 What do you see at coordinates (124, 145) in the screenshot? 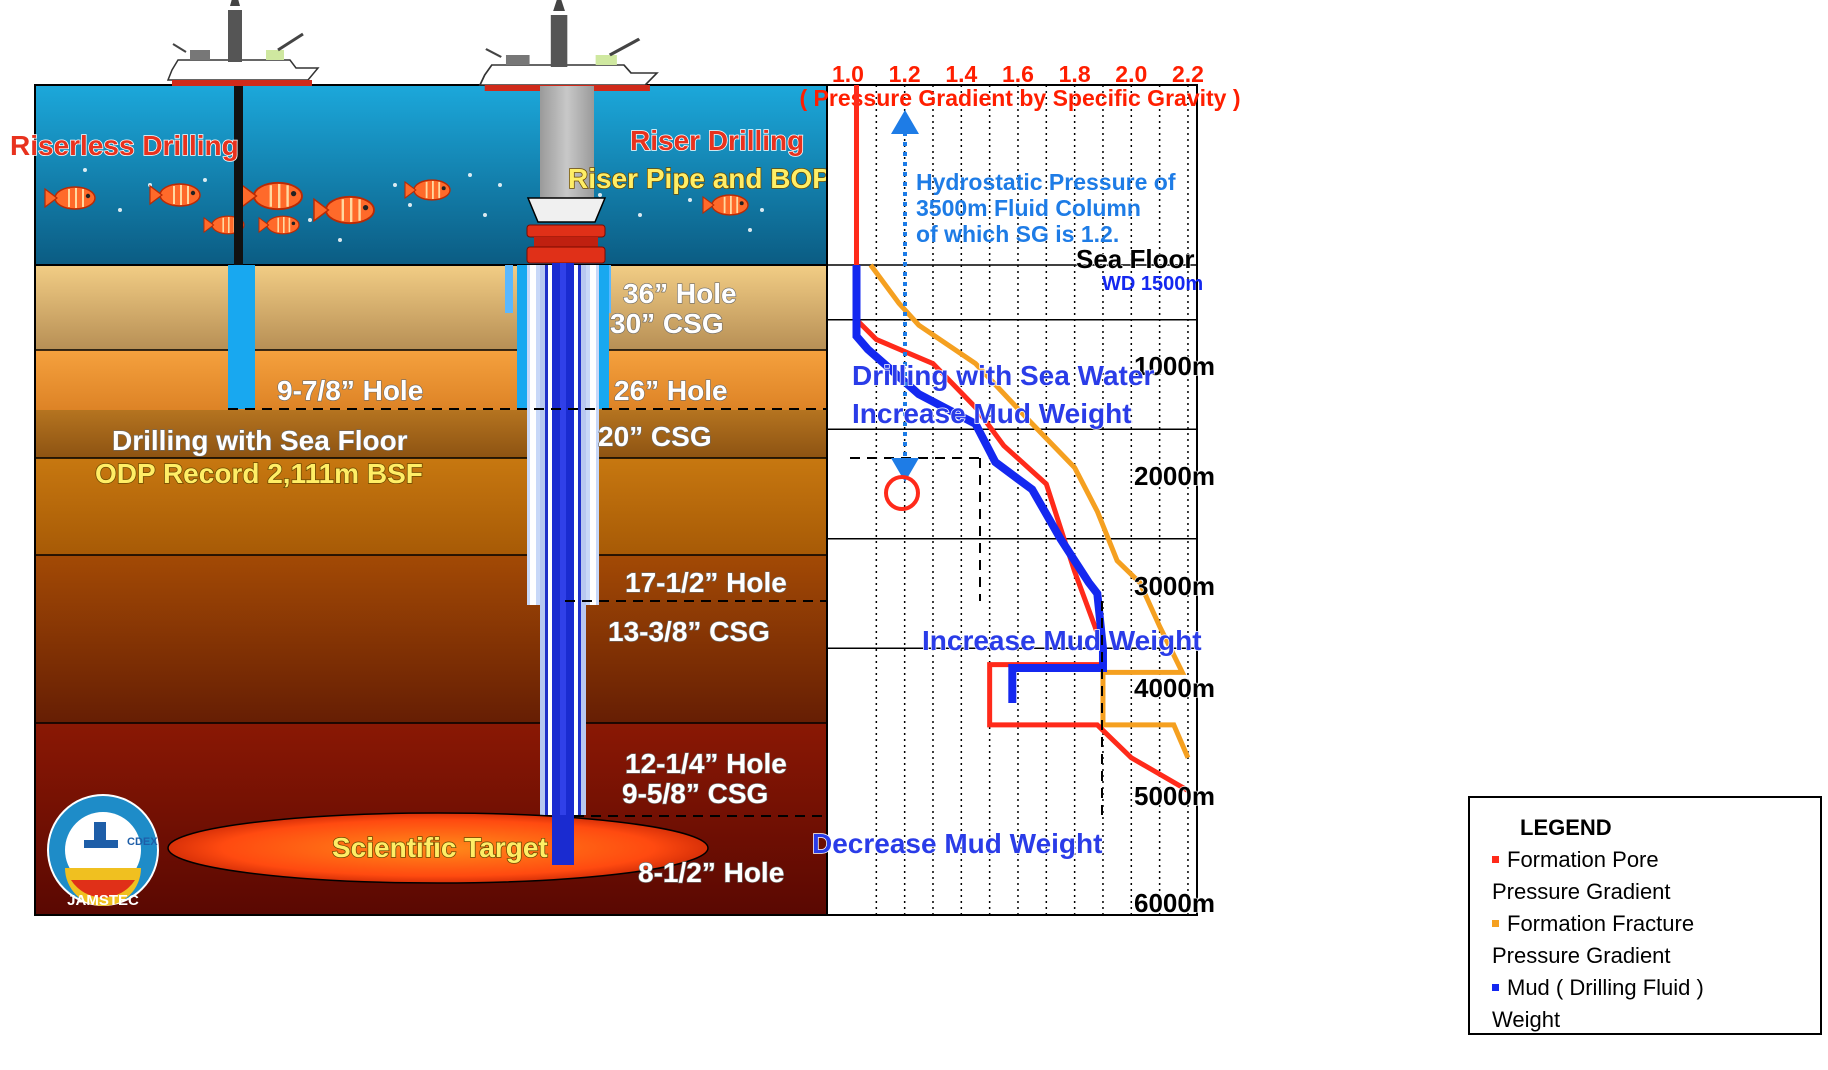
I see `riserless-drilling-label: Riserless Drilling` at bounding box center [124, 145].